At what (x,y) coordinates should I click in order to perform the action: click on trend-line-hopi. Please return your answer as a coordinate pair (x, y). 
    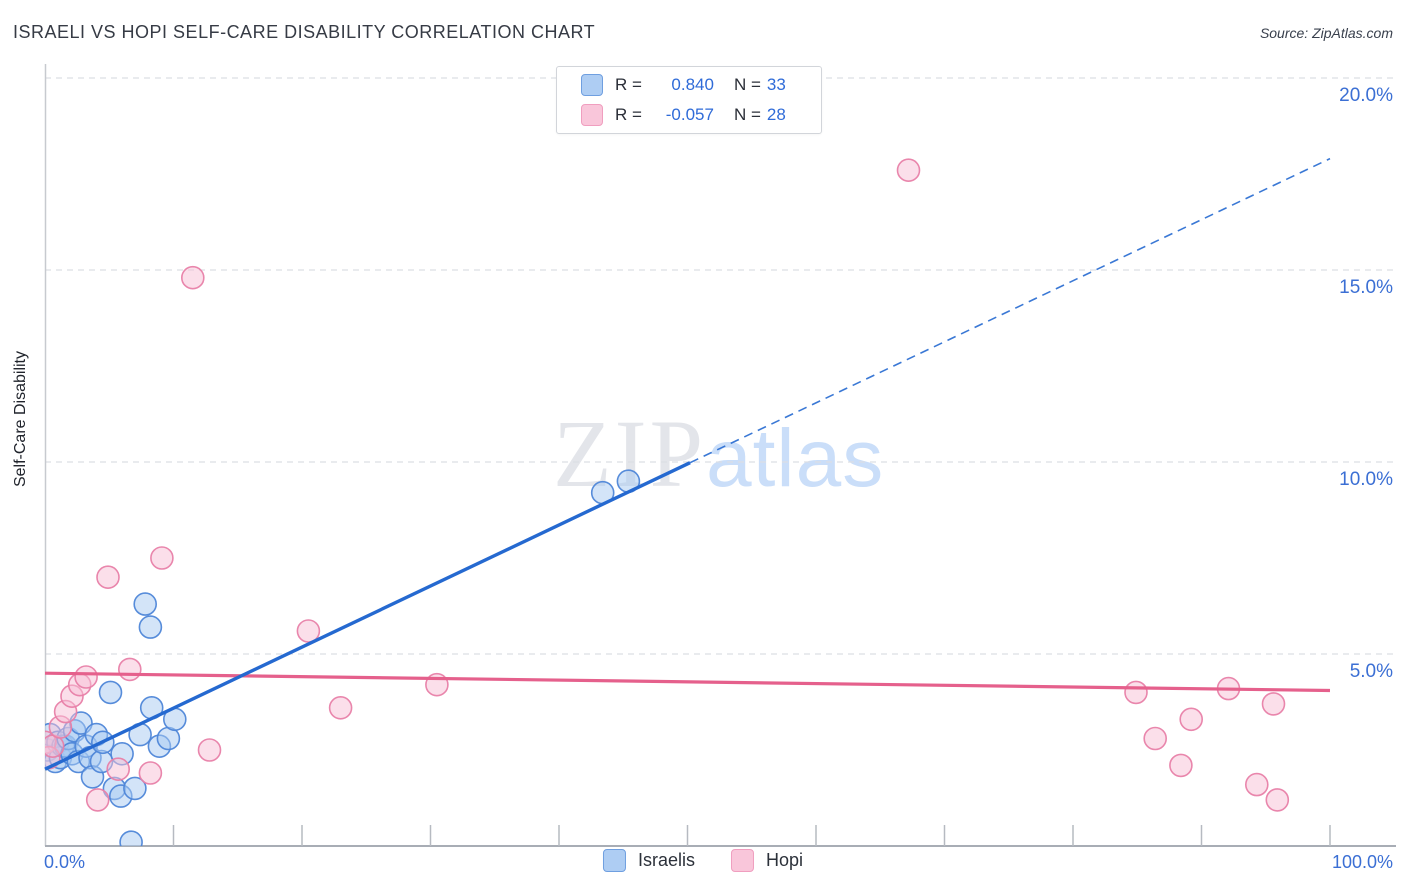
    Looking at the image, I should click on (687, 682).